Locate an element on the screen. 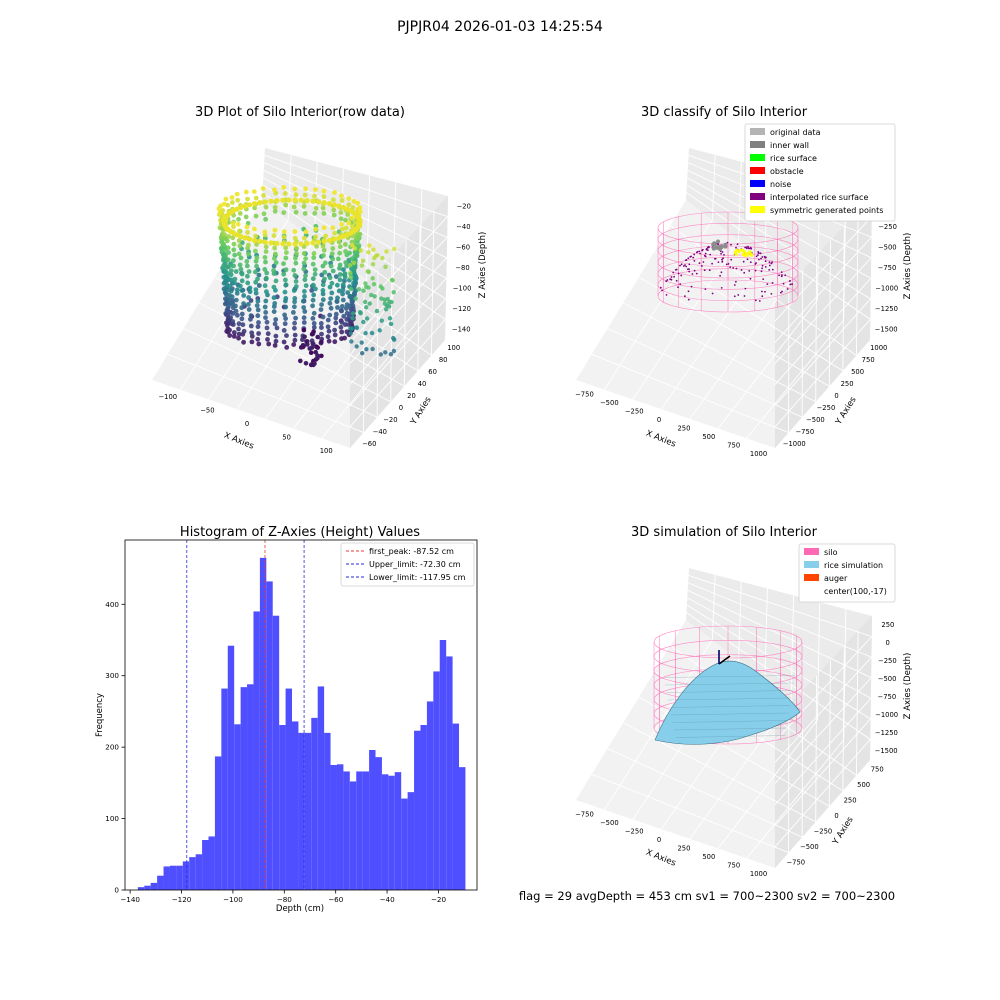 This screenshot has width=1000, height=1000. histogram-legend-label: Lower_limit: -117.95 cm is located at coordinates (417, 577).